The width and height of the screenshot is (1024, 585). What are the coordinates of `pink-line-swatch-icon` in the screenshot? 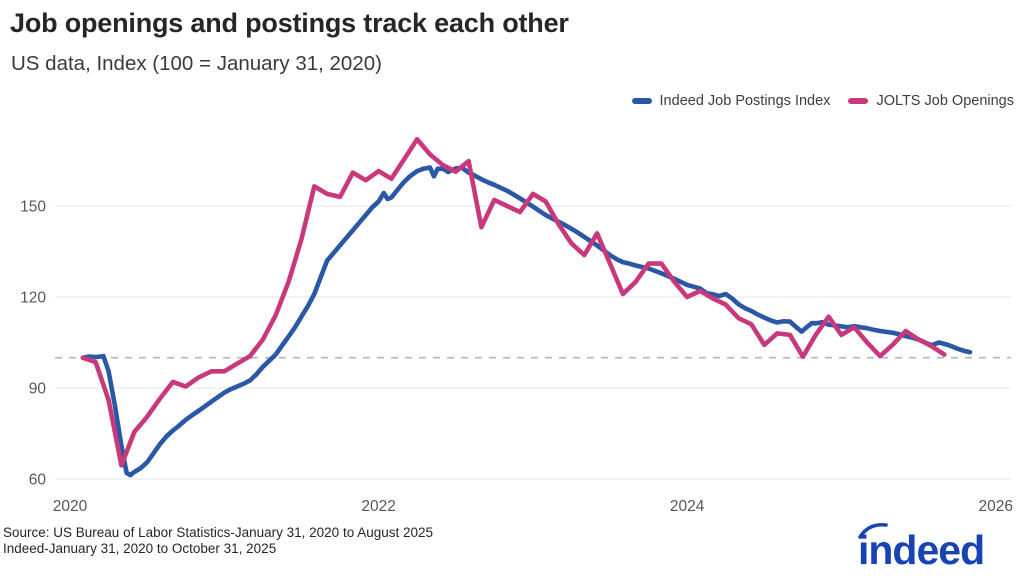 It's located at (858, 101).